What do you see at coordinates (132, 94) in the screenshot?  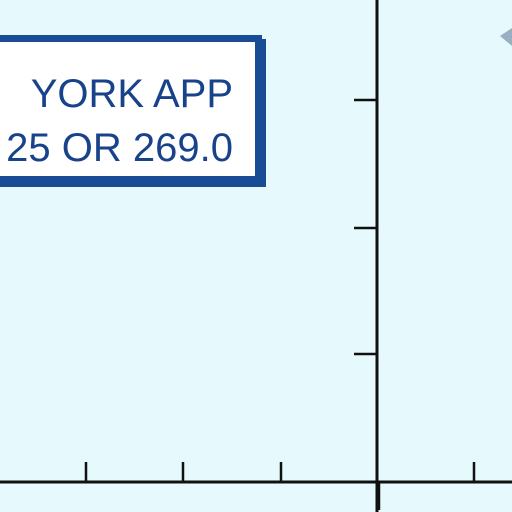 I see `annotation-line-1: YORK APP` at bounding box center [132, 94].